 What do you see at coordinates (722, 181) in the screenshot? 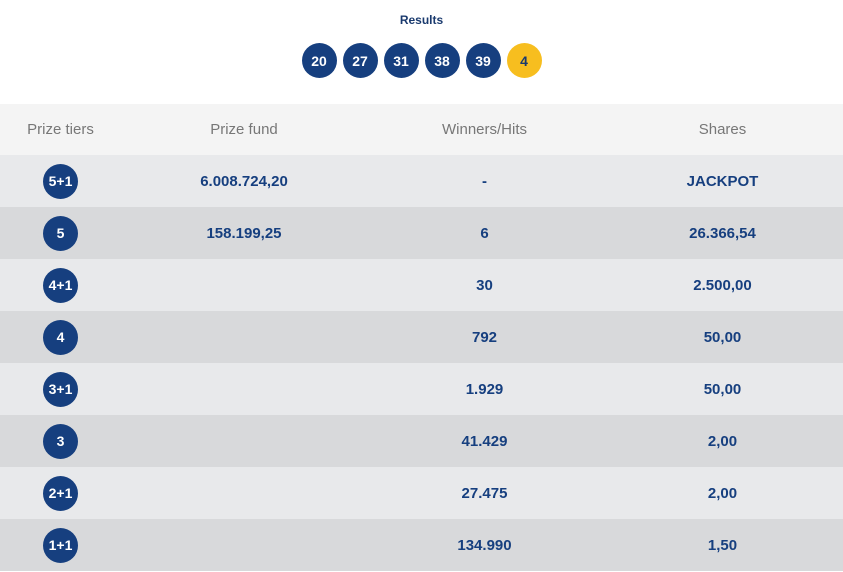
I see `shares-cell: JACKPOT` at bounding box center [722, 181].